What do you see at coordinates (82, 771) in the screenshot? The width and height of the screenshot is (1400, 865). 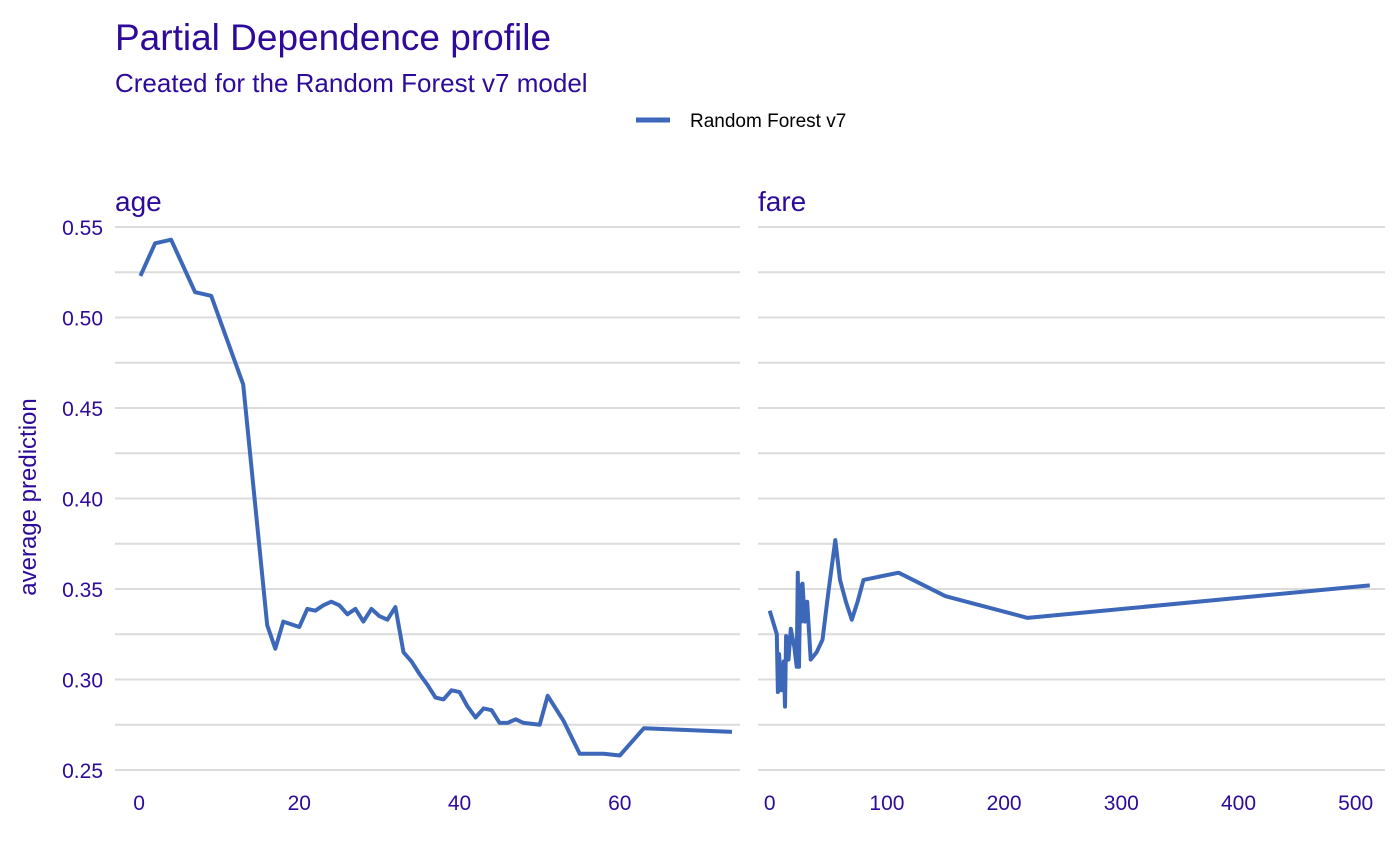 I see `y-tick-label: 0.25` at bounding box center [82, 771].